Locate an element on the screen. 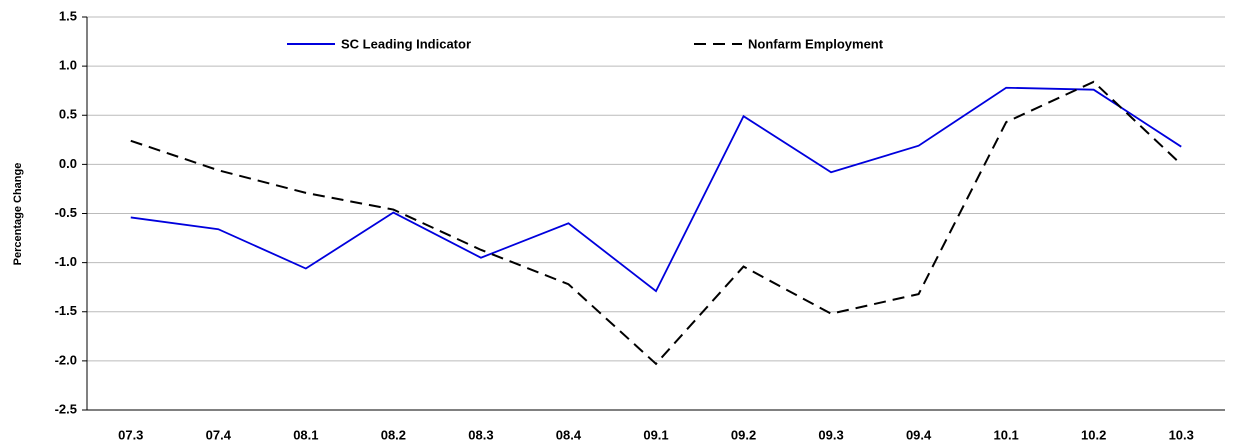  x-tick-label: 07.4 is located at coordinates (219, 434).